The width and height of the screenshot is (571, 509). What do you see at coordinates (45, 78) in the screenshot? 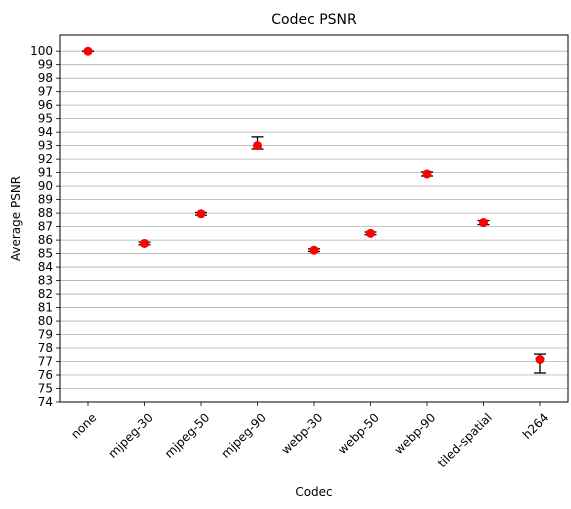
I see `y-tick-label-98: 98` at bounding box center [45, 78].